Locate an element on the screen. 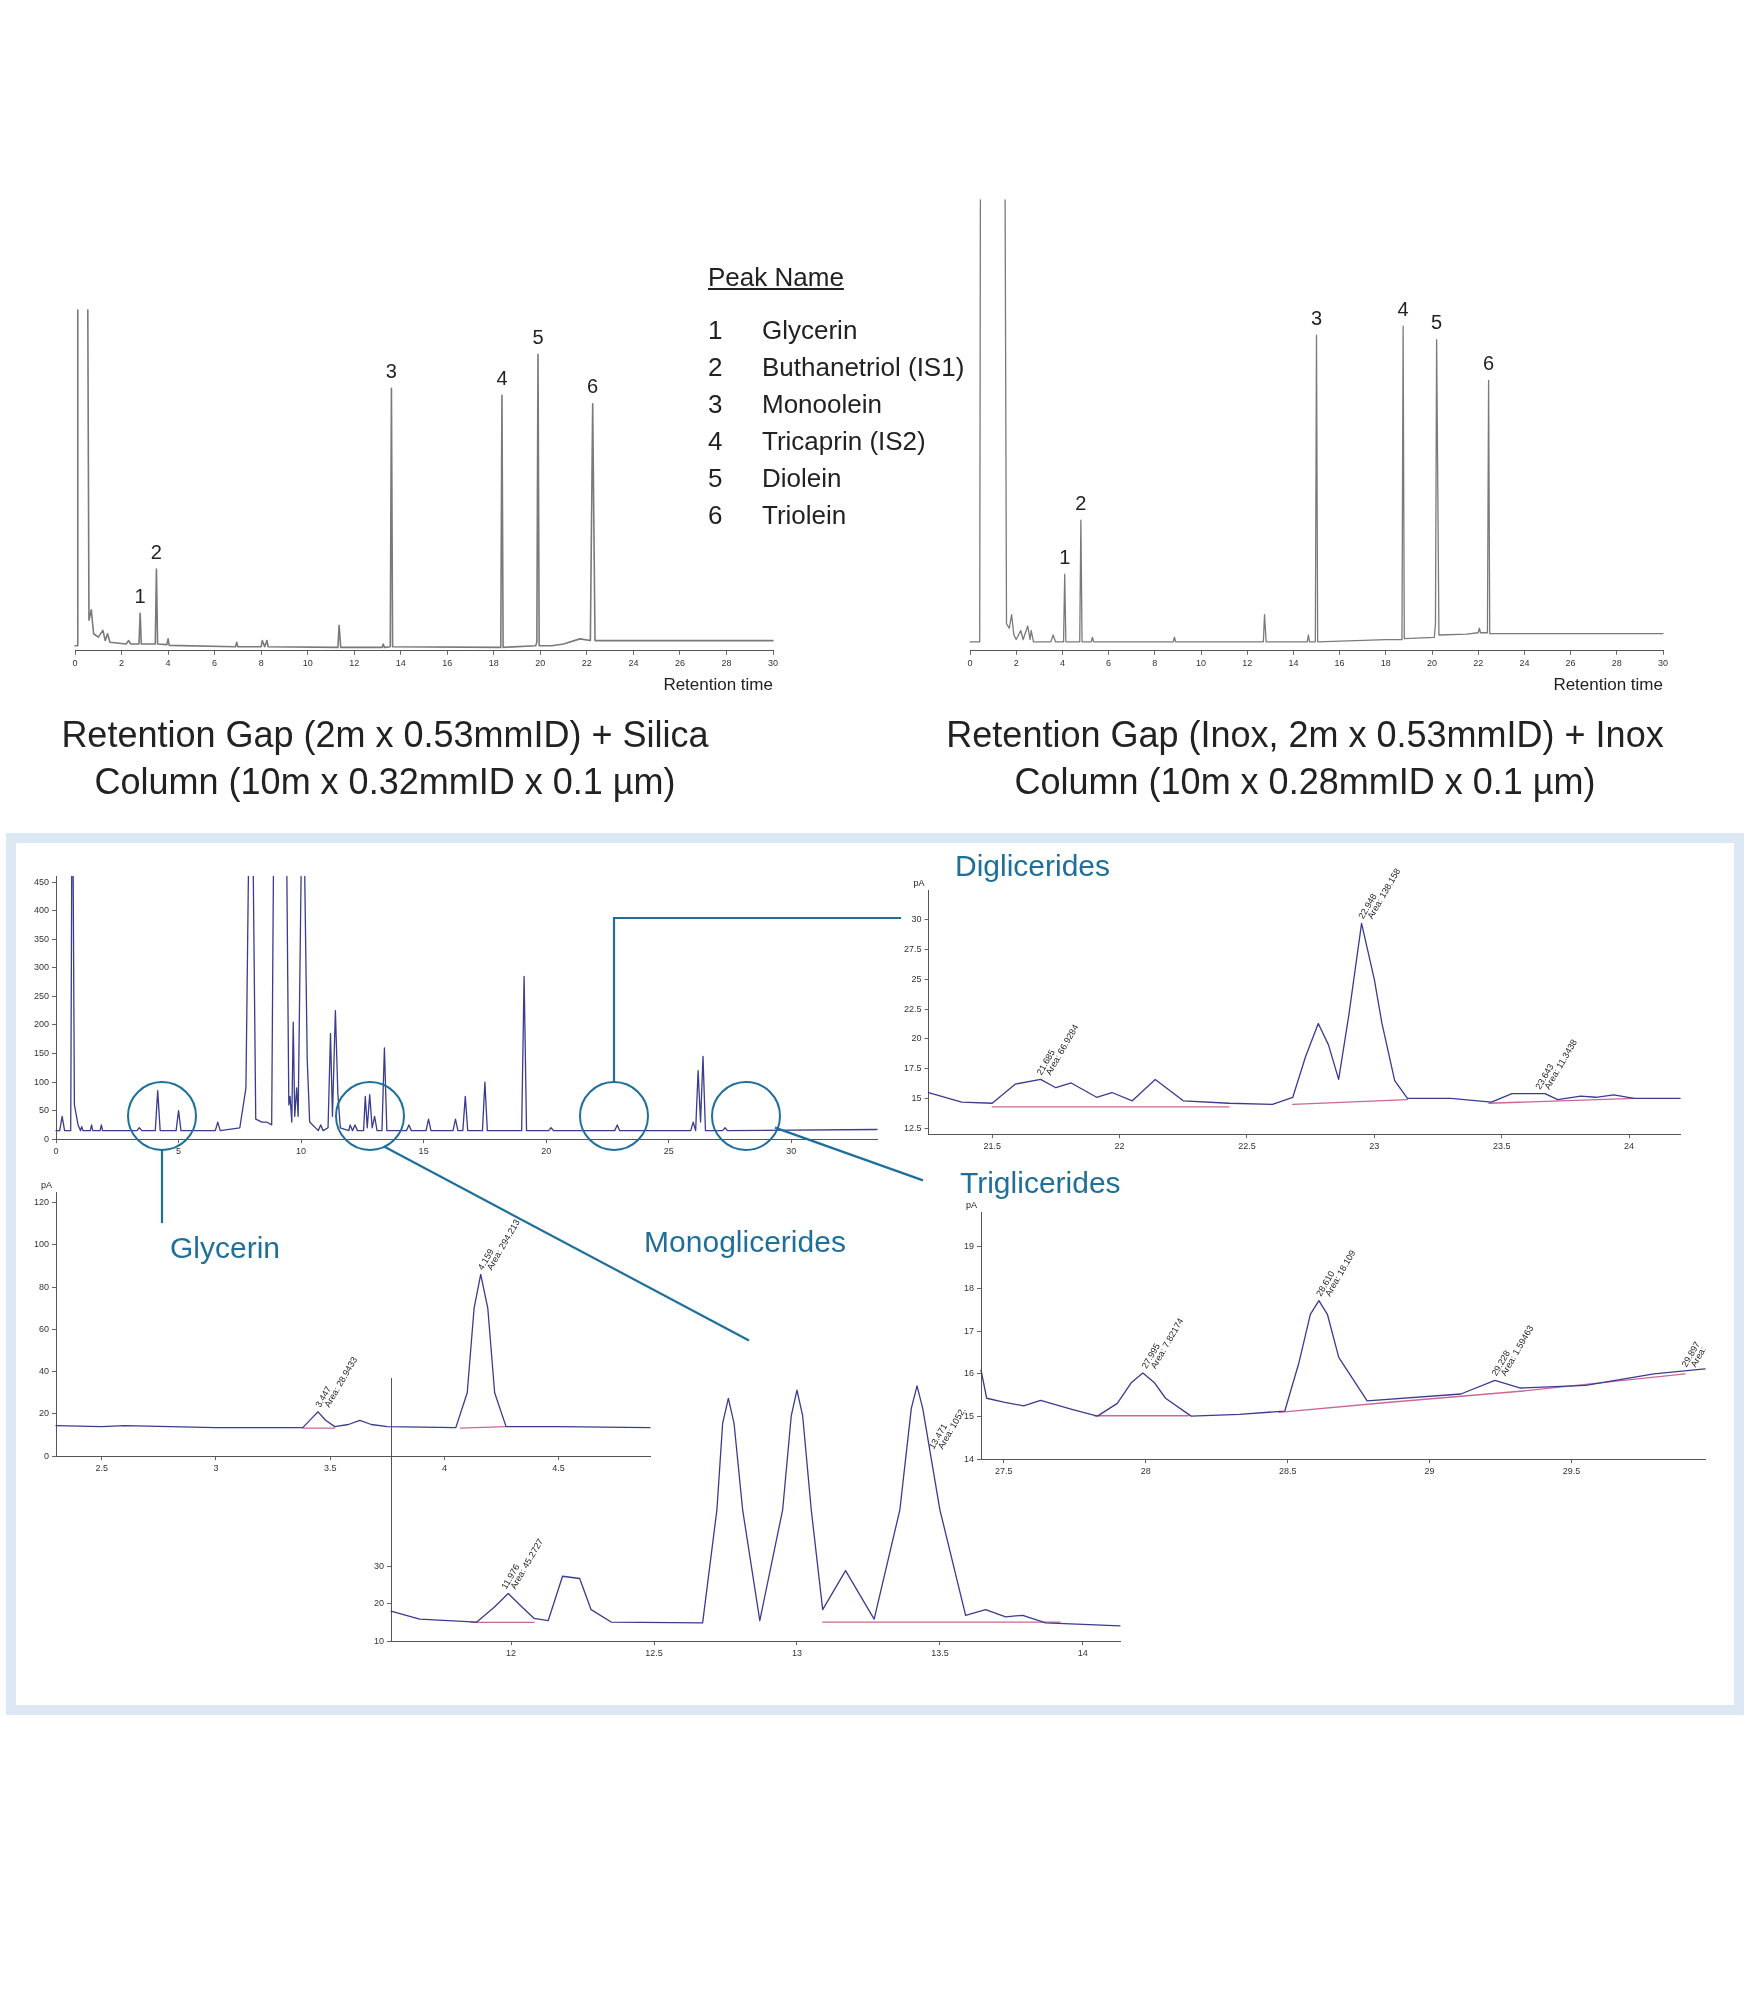  x-tick-label: 15 is located at coordinates (423, 1151).